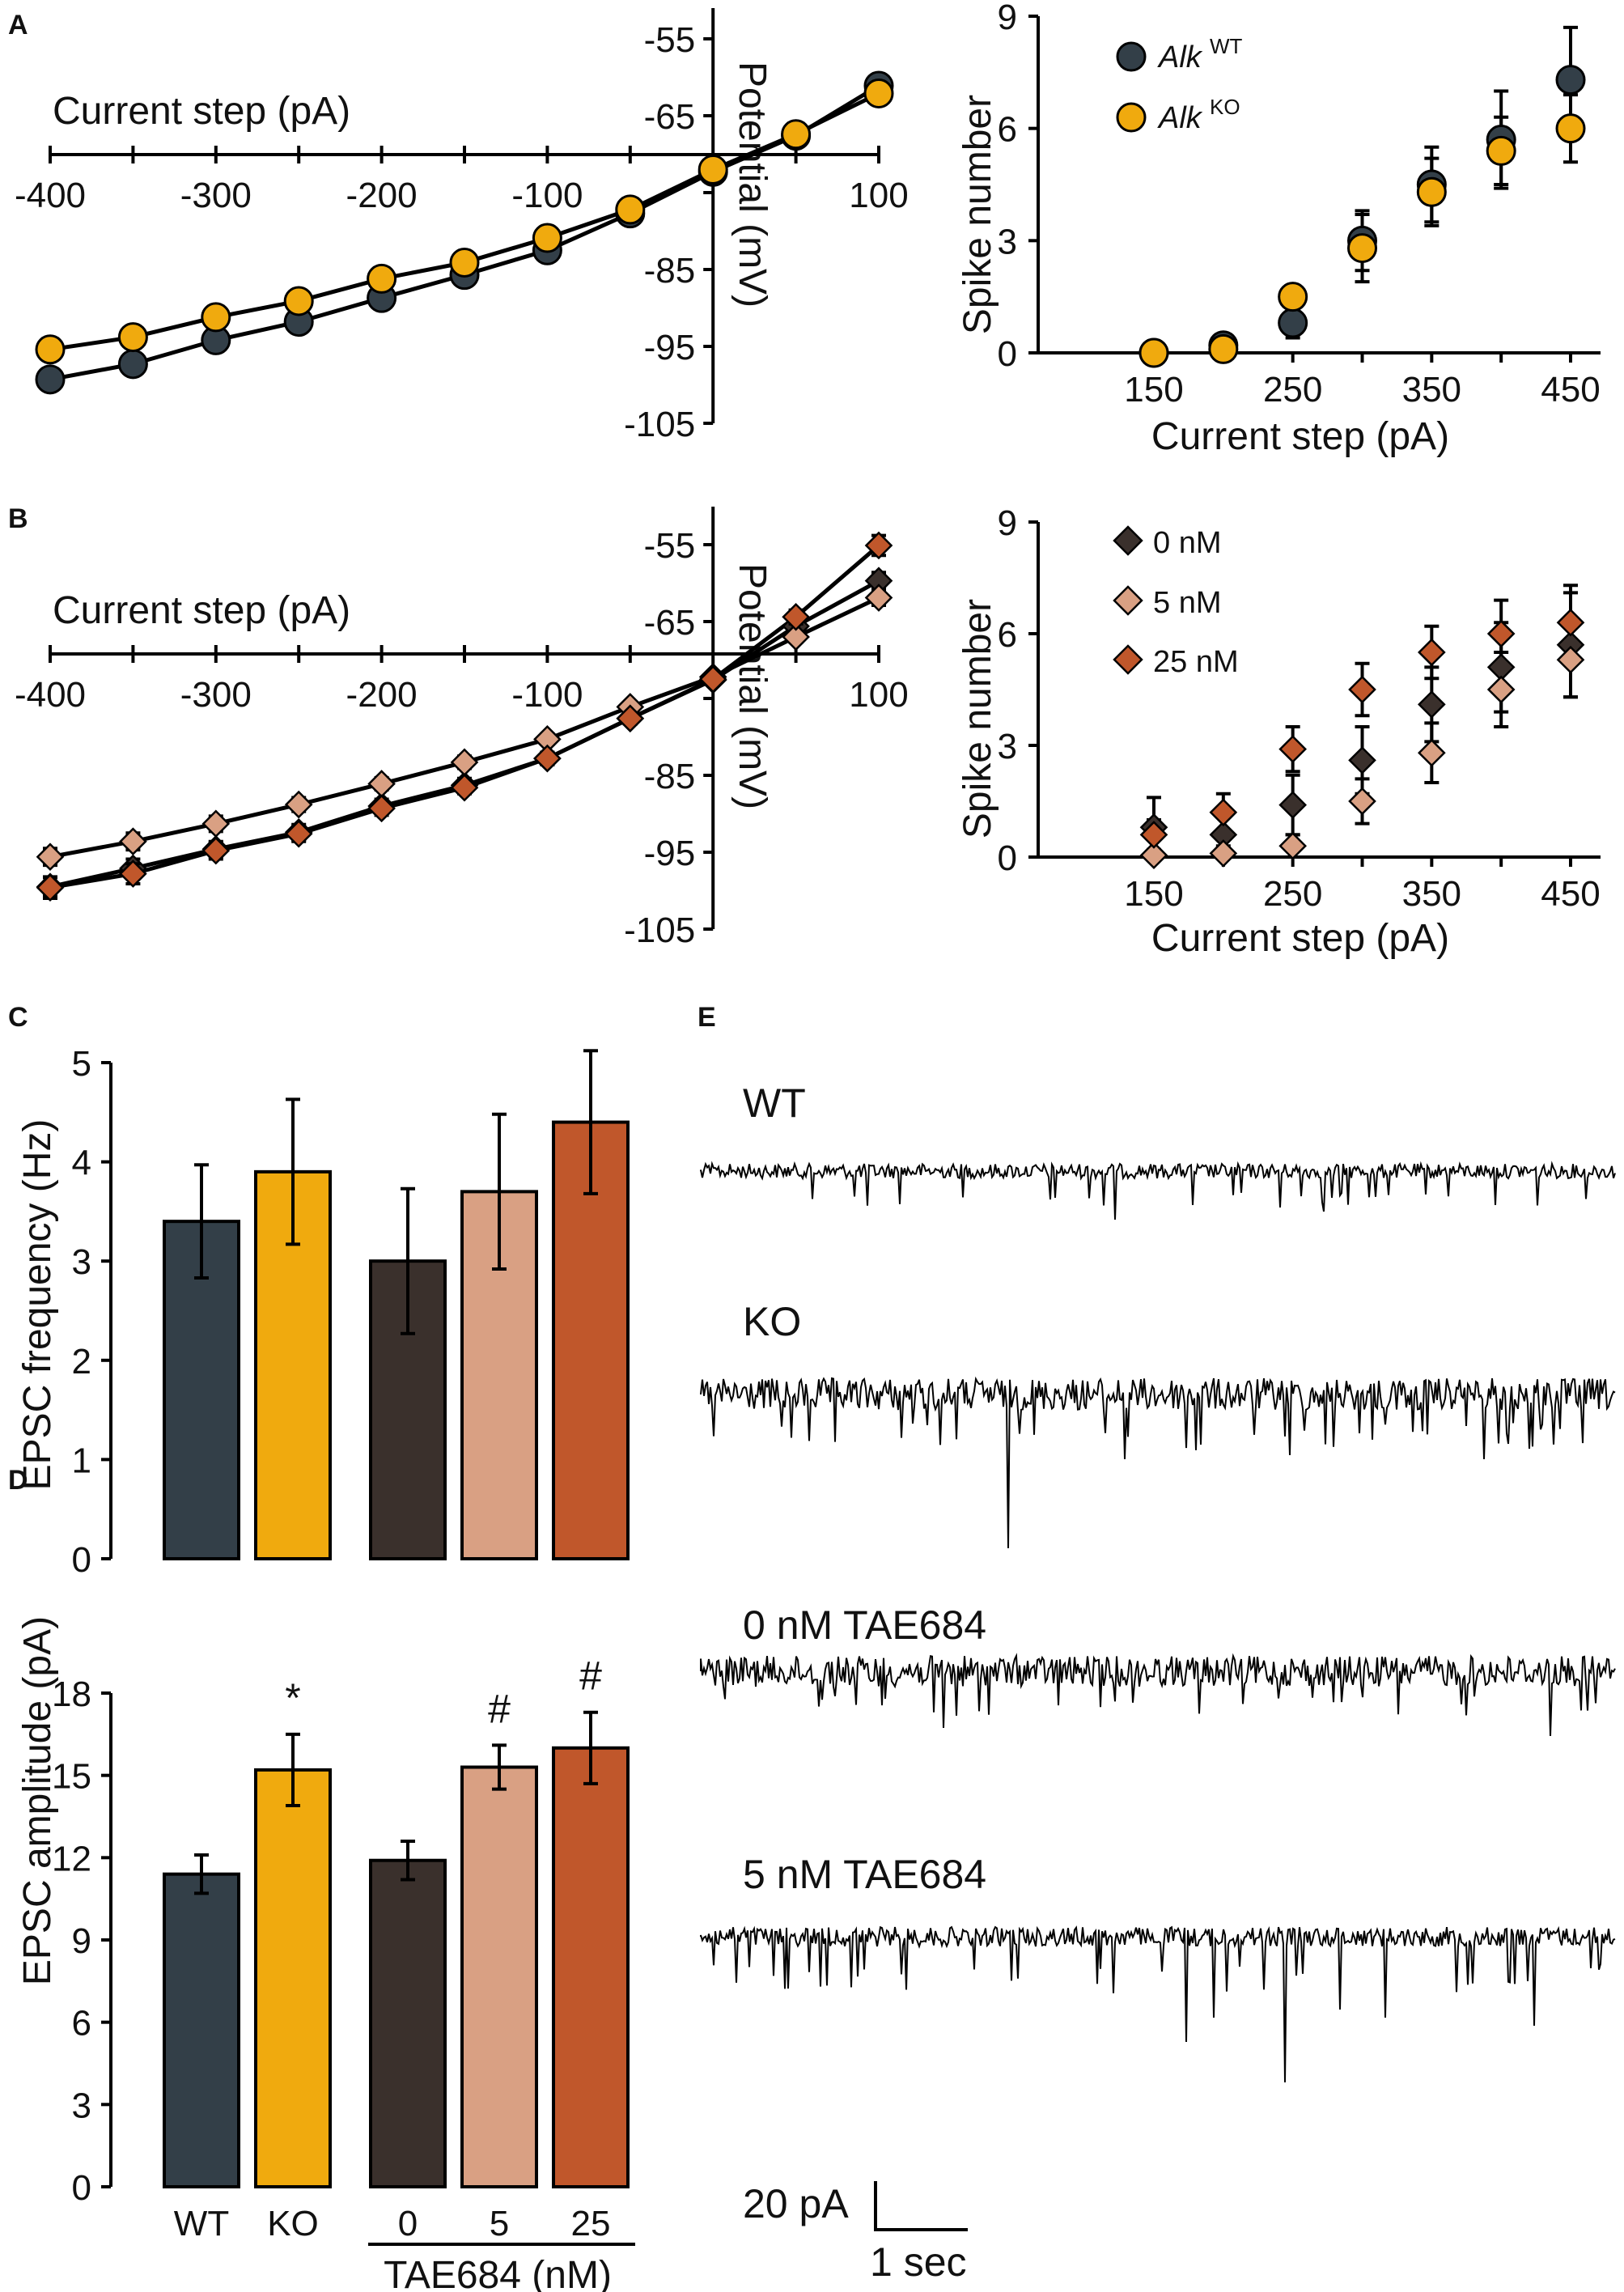 The height and width of the screenshot is (2292, 1624). Describe the element at coordinates (293, 2223) in the screenshot. I see `bar-category-label: KO` at that location.